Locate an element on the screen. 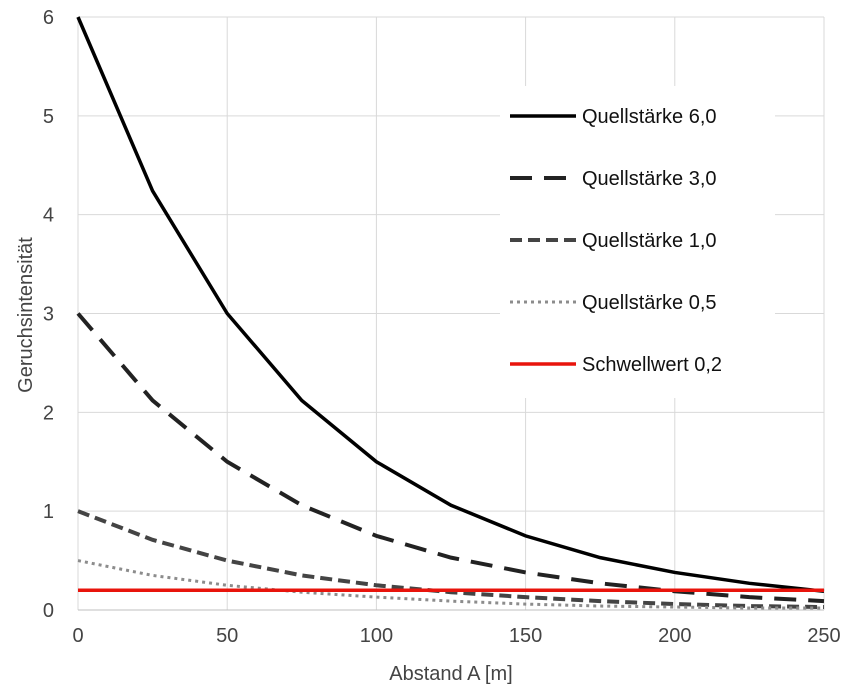  legend-label-4: Quellstärke 0,5 is located at coordinates (649, 303).